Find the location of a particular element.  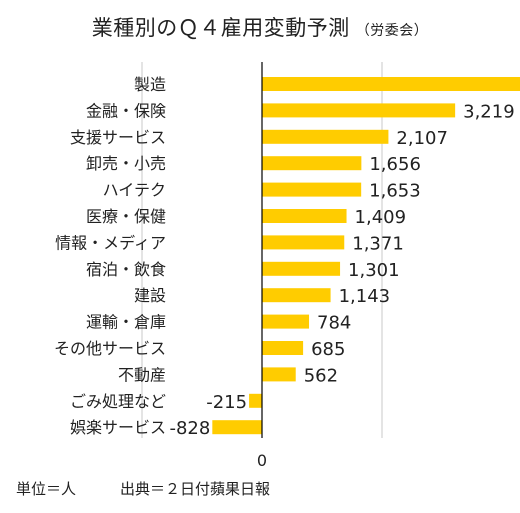

category-label: 情報・メディア is located at coordinates (110, 242).